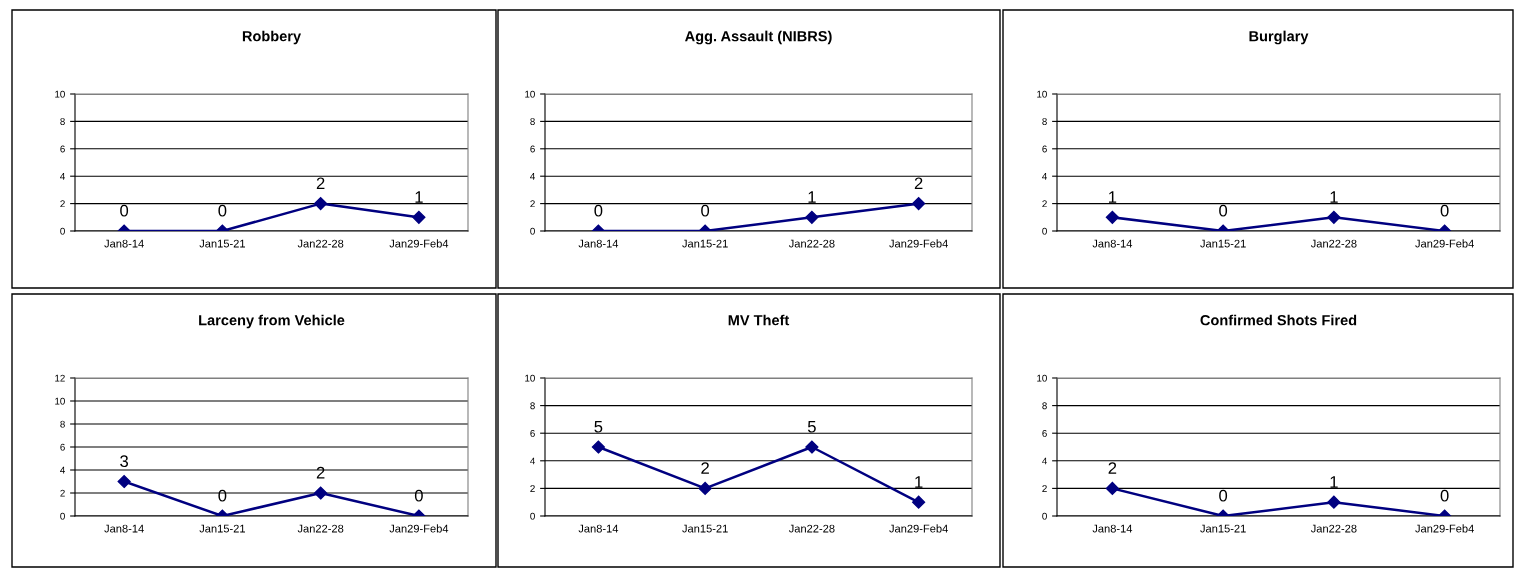  Describe the element at coordinates (758, 37) in the screenshot. I see `chart-title: Agg. Assault (NIBRS)` at that location.